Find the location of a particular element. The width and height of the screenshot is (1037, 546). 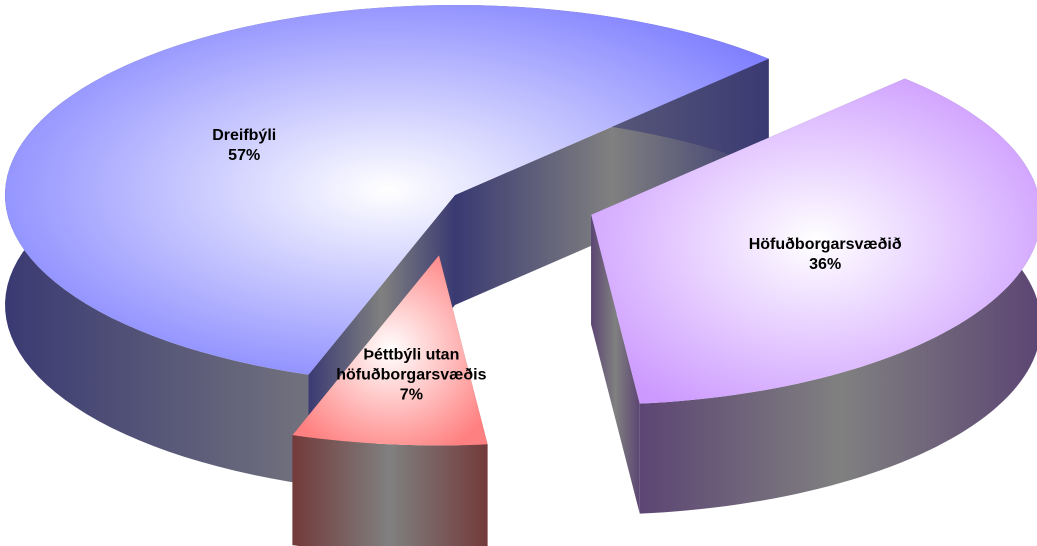

slice-outer-wall is located at coordinates (390, 490).